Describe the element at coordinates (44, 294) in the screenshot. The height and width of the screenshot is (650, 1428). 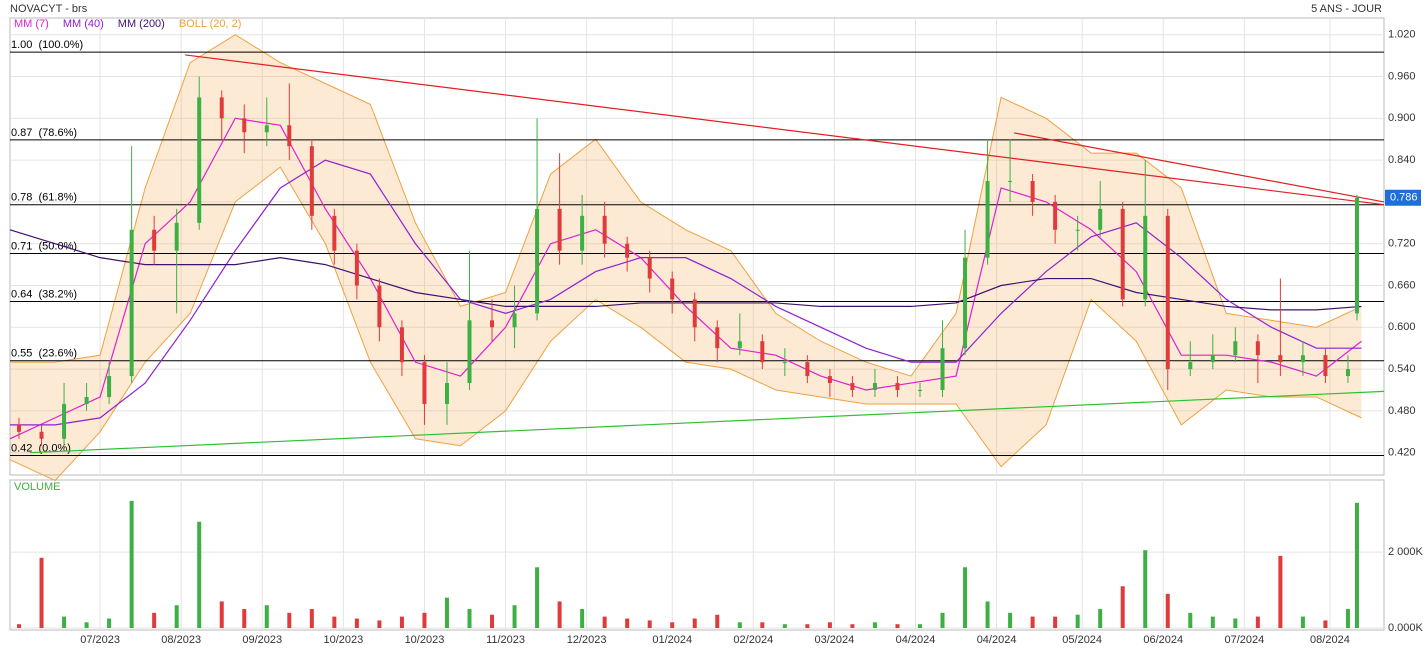
I see `fib-label: 0.64 (38.2%)` at that location.